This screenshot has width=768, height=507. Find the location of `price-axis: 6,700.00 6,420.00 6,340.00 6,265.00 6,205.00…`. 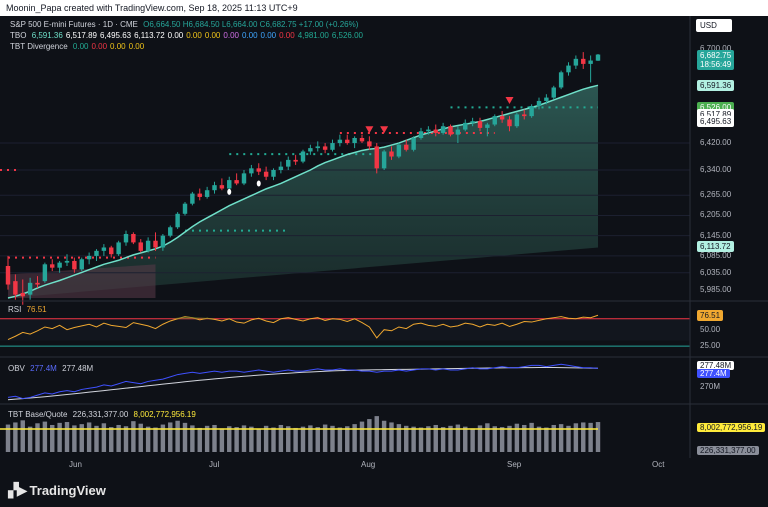

price-axis: 6,700.00 6,420.00 6,340.00 6,265.00 6,205.00… is located at coordinates (731, 247).